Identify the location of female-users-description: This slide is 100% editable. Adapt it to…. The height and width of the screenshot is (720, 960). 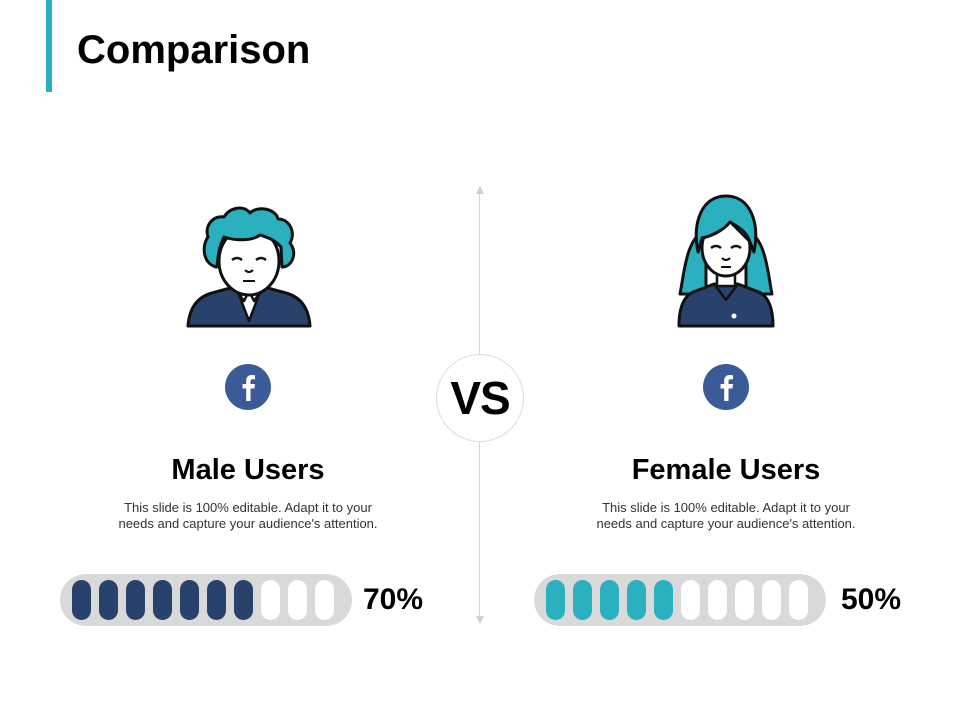
(726, 516).